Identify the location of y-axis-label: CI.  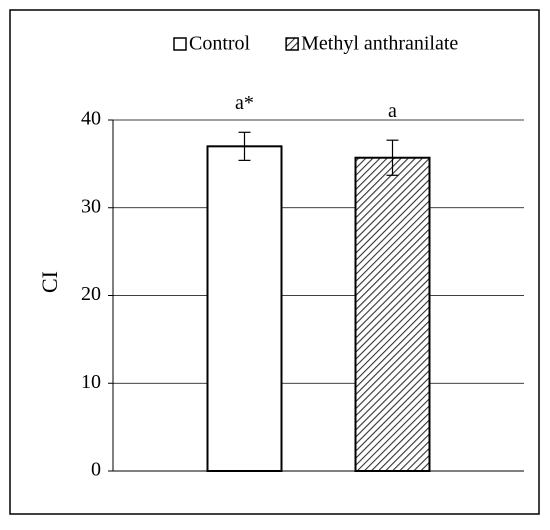
(49, 282).